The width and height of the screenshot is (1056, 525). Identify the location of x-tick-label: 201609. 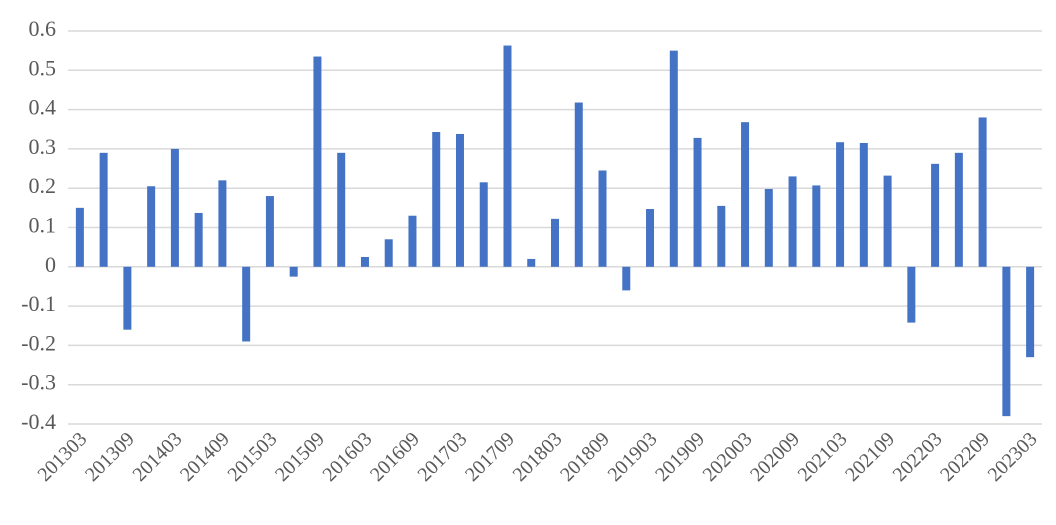
(395, 457).